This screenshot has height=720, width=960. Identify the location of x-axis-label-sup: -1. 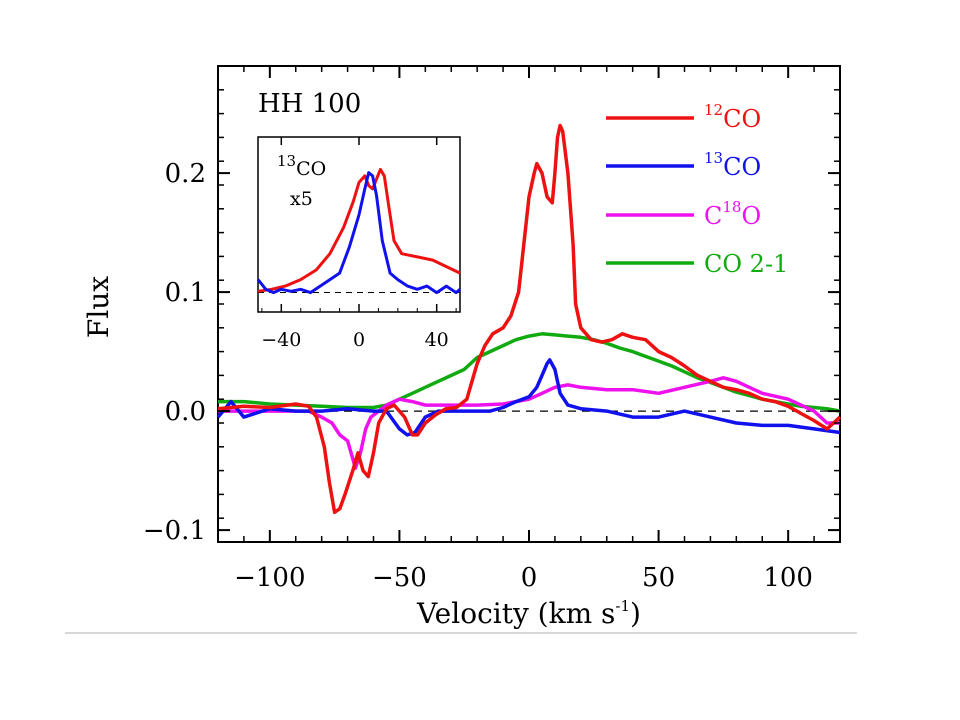
(622, 606).